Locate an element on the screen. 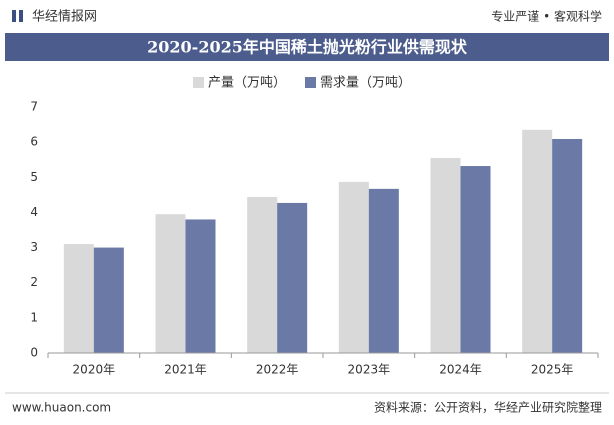  y-tick-label: 4 is located at coordinates (34, 212).